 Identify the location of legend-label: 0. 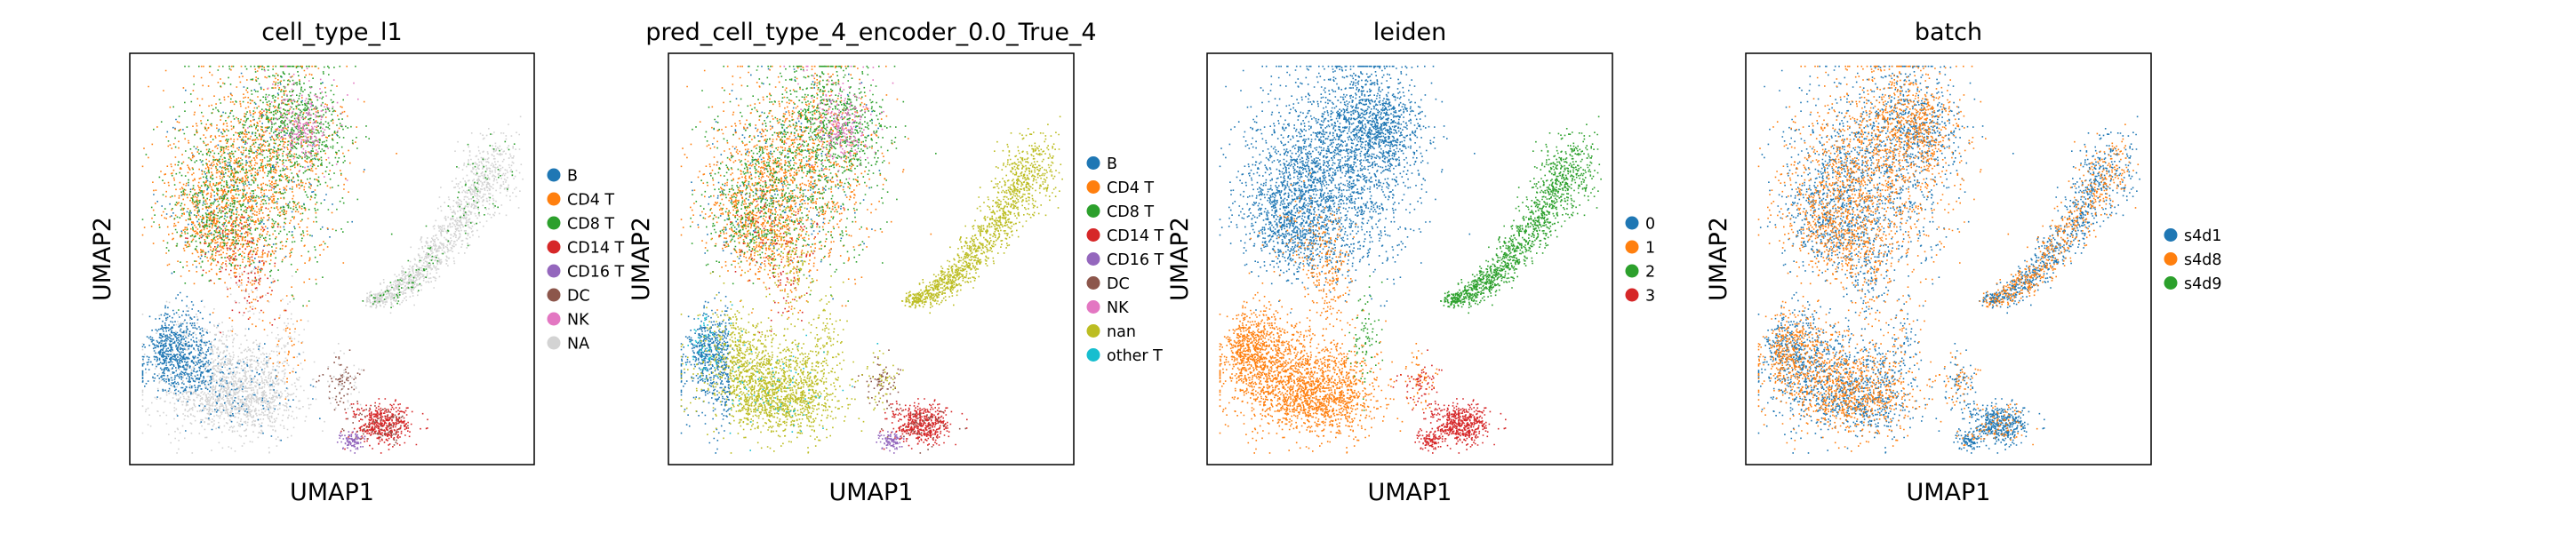
(1650, 225).